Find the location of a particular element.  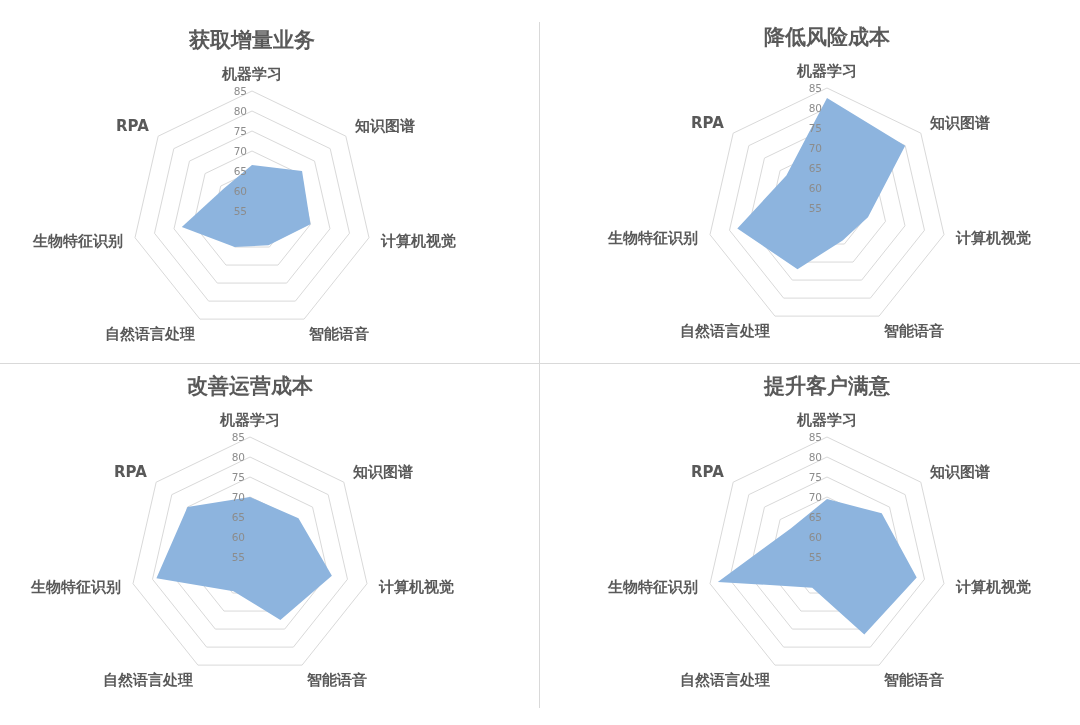

chart-title: 提升客户满意 is located at coordinates (826, 386).